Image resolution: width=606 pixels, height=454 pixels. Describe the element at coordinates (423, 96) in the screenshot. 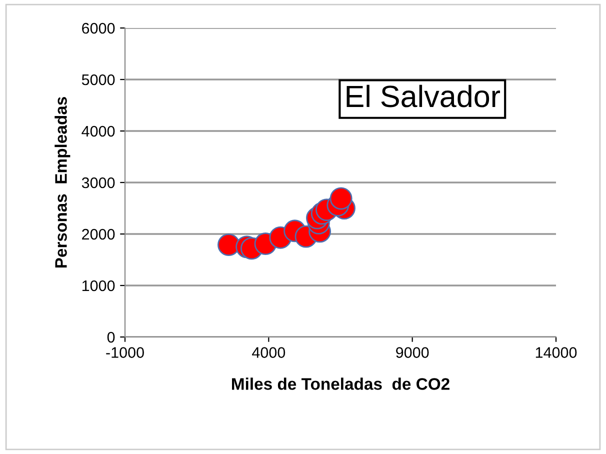

I see `annotation: El Salvador` at that location.